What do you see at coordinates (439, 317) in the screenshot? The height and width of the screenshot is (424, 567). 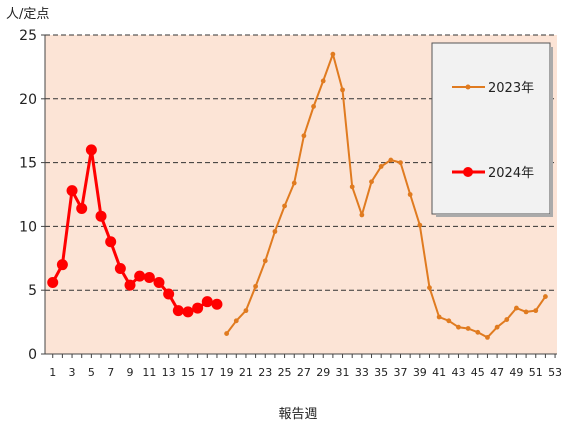 I see `data-point-0-w41` at bounding box center [439, 317].